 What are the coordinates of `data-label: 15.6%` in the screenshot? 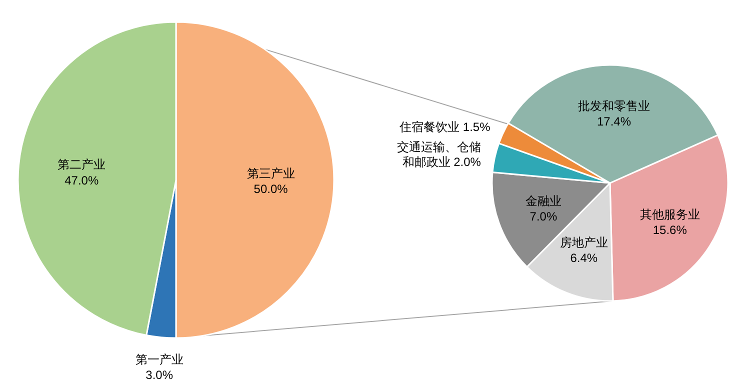 It's located at (670, 230).